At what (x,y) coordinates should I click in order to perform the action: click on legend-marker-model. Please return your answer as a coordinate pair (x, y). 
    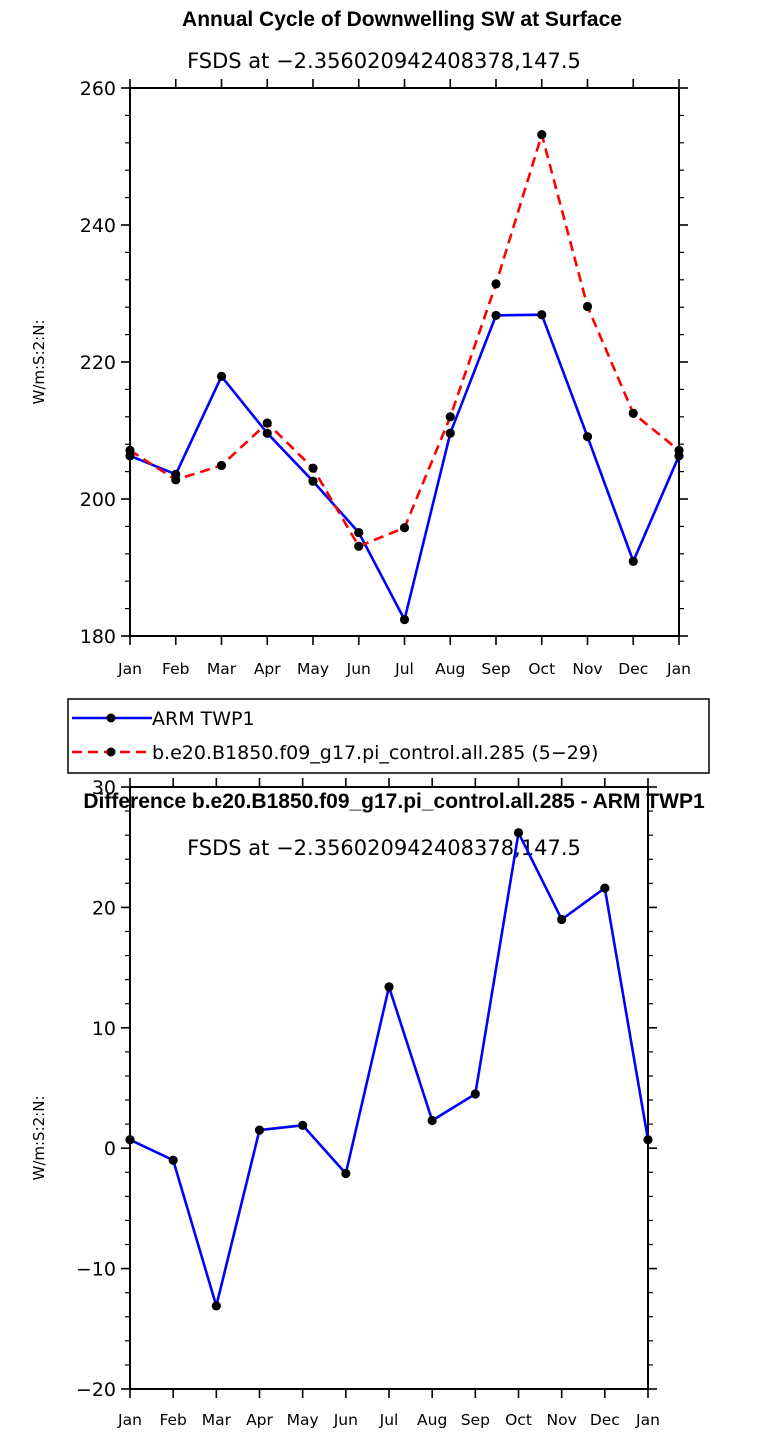
    Looking at the image, I should click on (111, 752).